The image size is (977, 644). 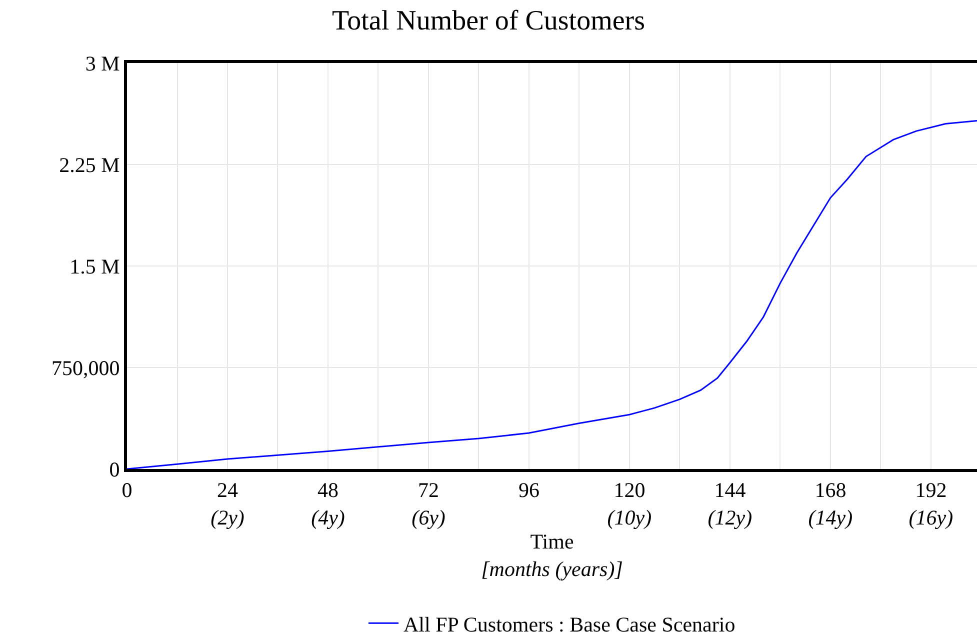 I want to click on x-tick-label: 48 (4y), so click(x=328, y=504).